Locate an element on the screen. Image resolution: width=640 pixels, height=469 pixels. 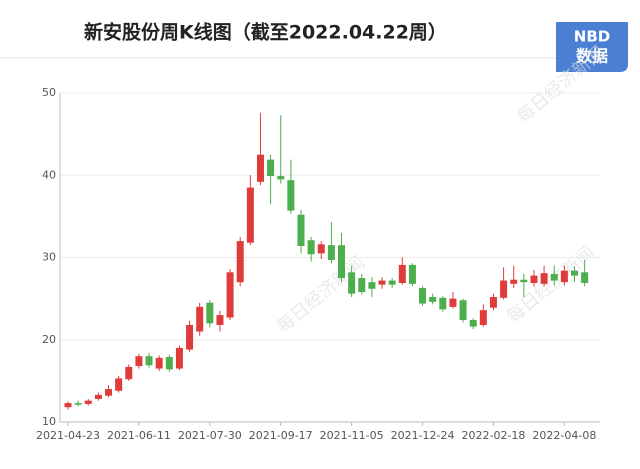
x-tick-label: 2021-12-24 is located at coordinates (423, 435).